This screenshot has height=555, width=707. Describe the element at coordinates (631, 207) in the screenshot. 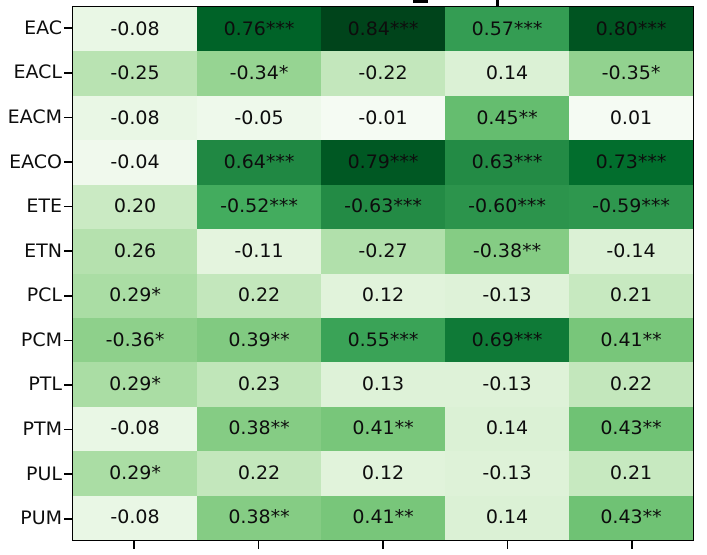

I see `heatmap-cell: -0.59***` at that location.